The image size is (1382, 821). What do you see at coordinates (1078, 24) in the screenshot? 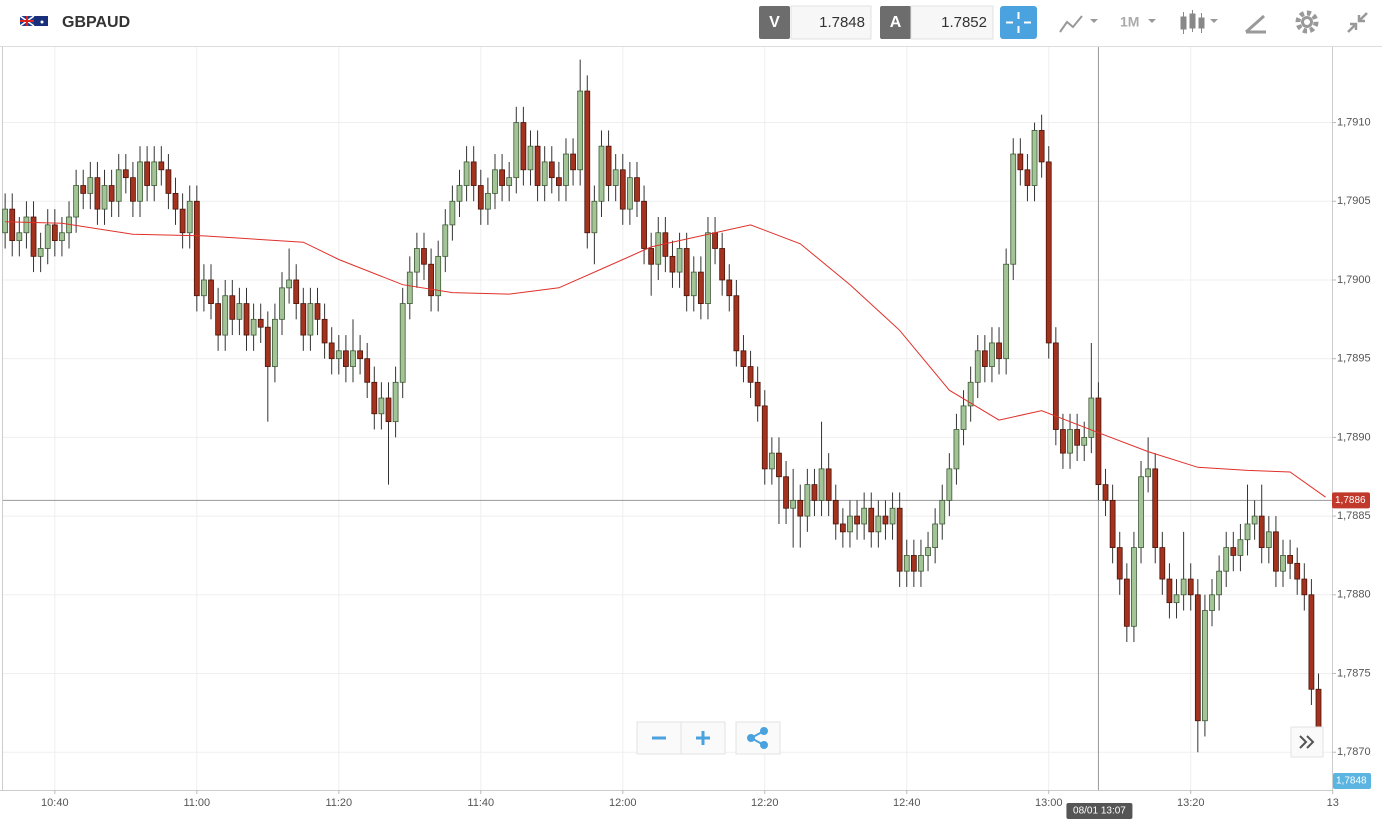
I see `chart-type-button` at bounding box center [1078, 24].